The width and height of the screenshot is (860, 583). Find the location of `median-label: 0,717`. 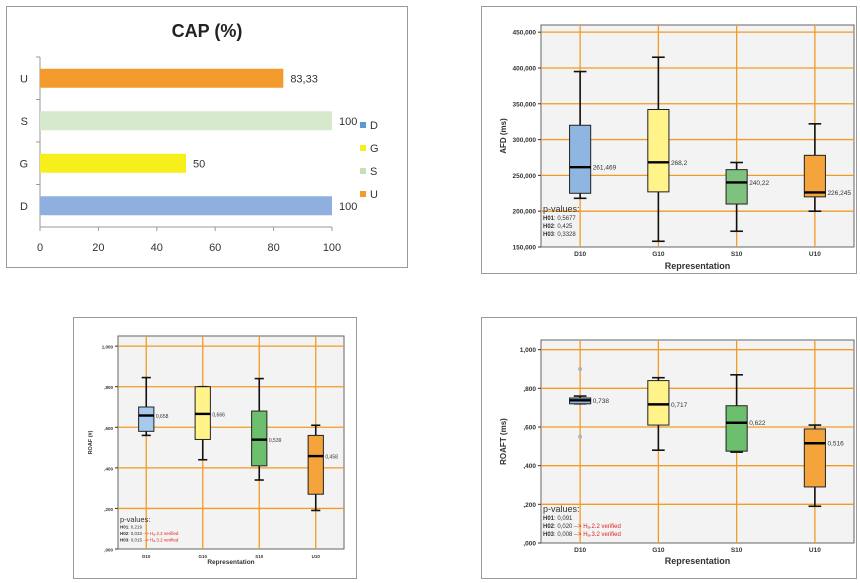

median-label: 0,717 is located at coordinates (679, 405).